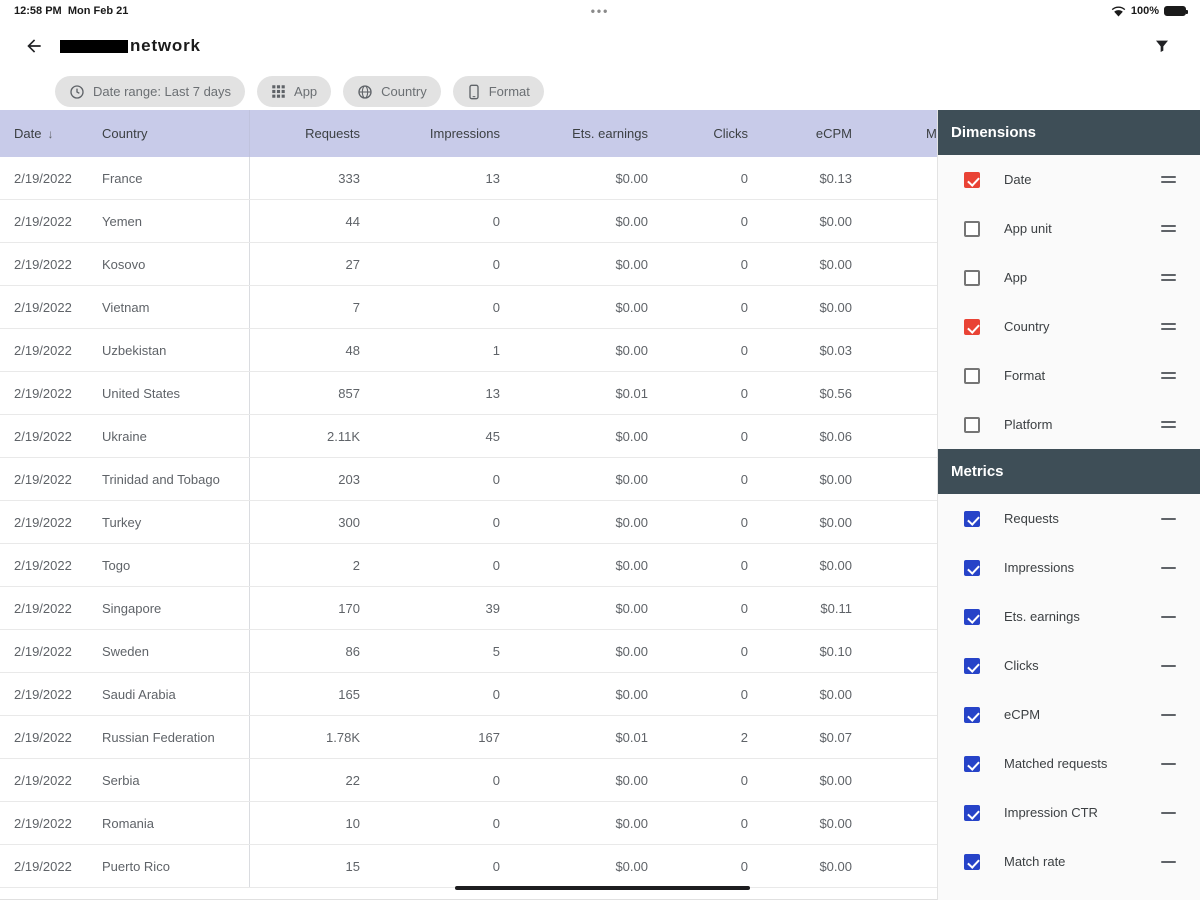 Image resolution: width=1200 pixels, height=900 pixels. Describe the element at coordinates (492, 393) in the screenshot. I see `cell-impressions: 13` at that location.